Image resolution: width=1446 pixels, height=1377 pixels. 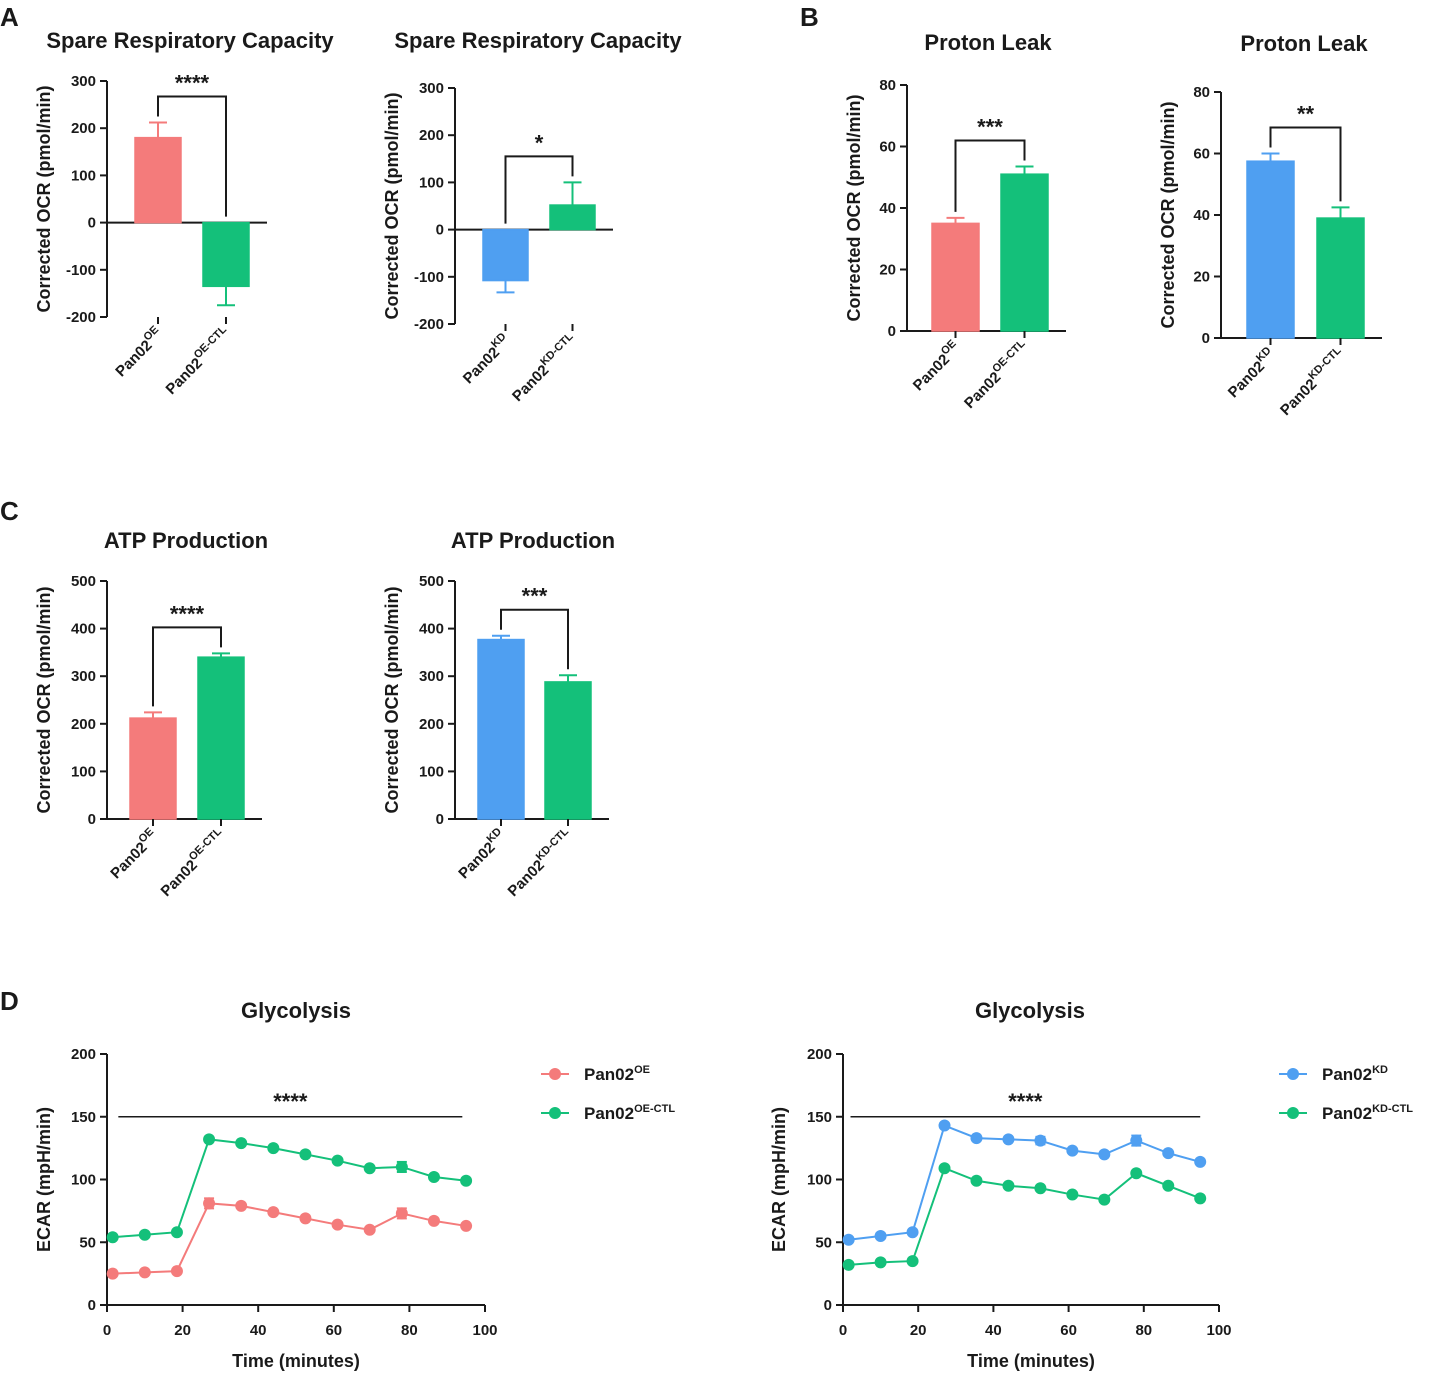 I want to click on x-axis-label: Time (minutes), so click(x=1031, y=1361).